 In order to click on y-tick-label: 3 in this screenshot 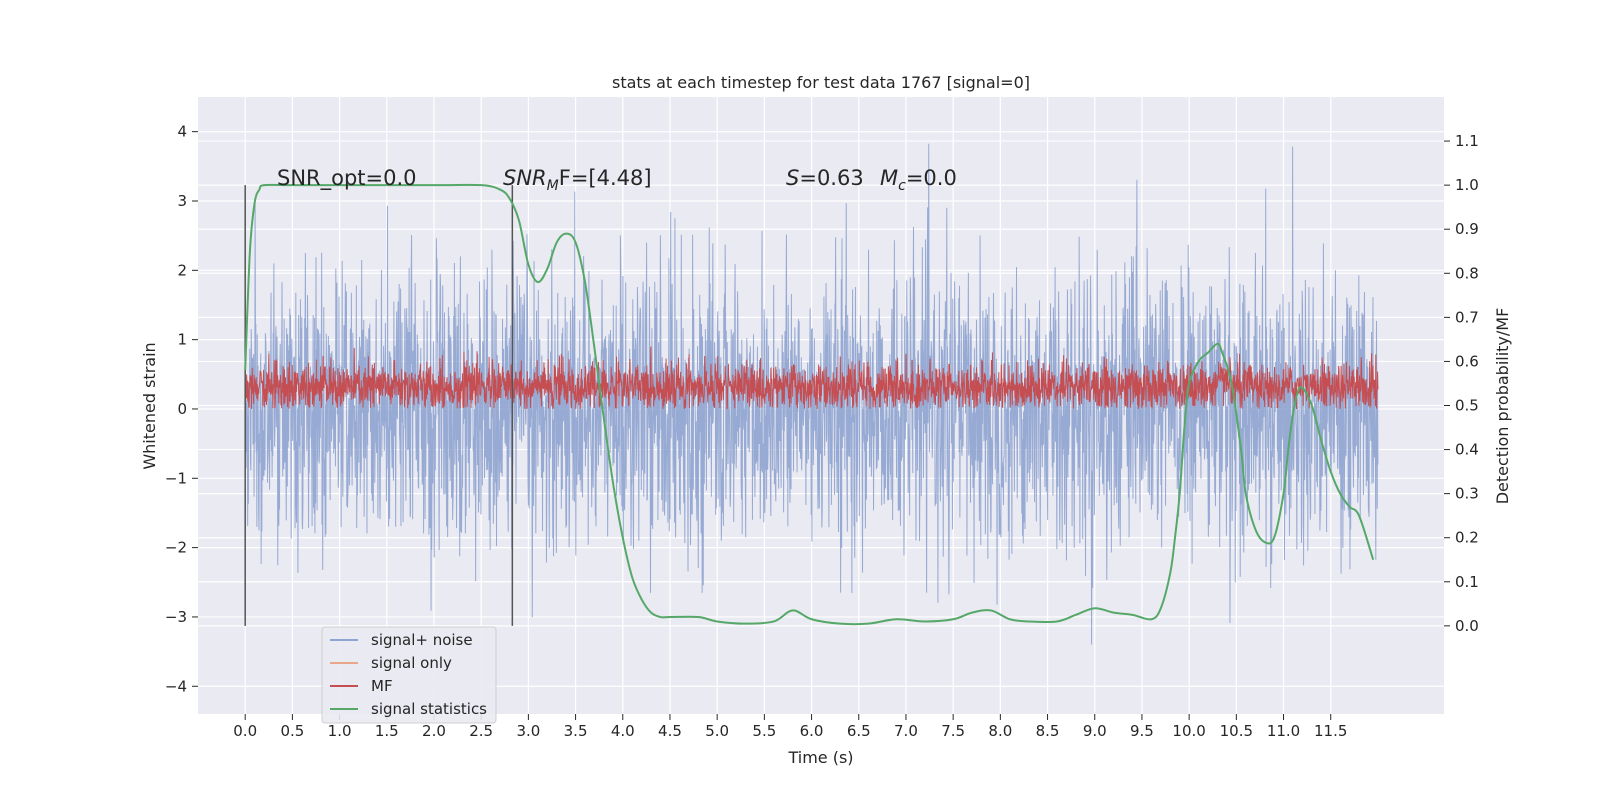, I will do `click(182, 201)`.